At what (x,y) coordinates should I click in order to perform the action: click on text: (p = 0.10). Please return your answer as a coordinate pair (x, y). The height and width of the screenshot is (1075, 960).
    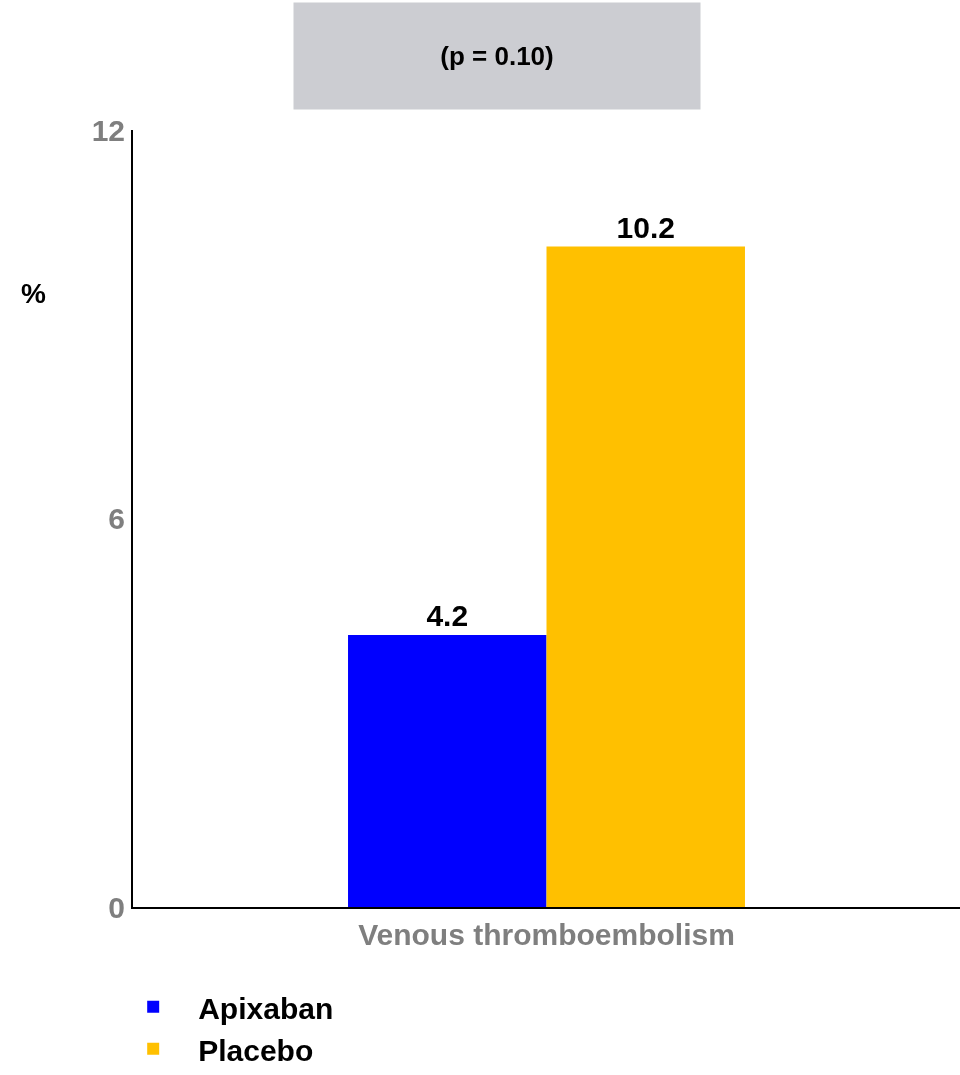
    Looking at the image, I should click on (497, 56).